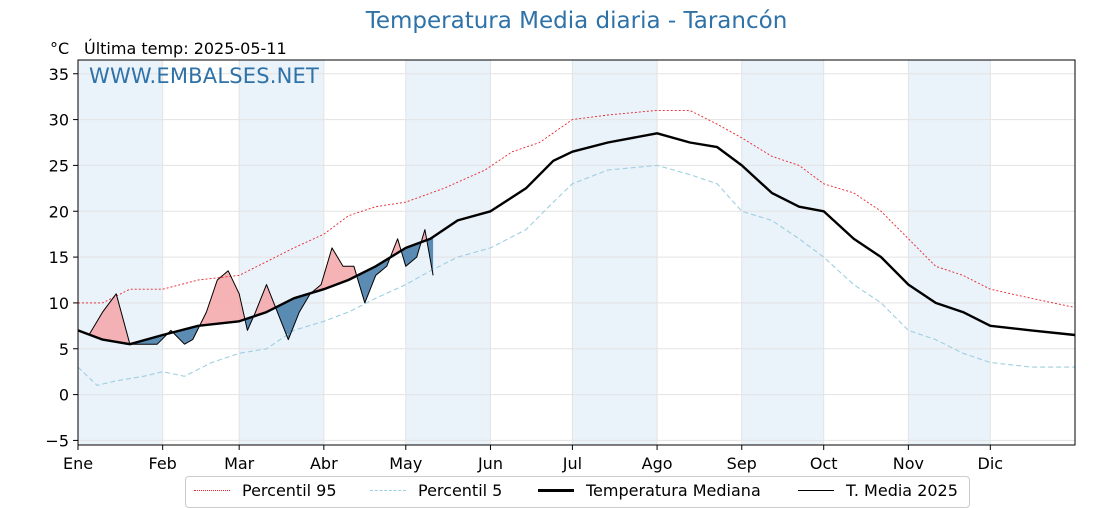  What do you see at coordinates (59, 211) in the screenshot?
I see `y-tick-label: 20` at bounding box center [59, 211].